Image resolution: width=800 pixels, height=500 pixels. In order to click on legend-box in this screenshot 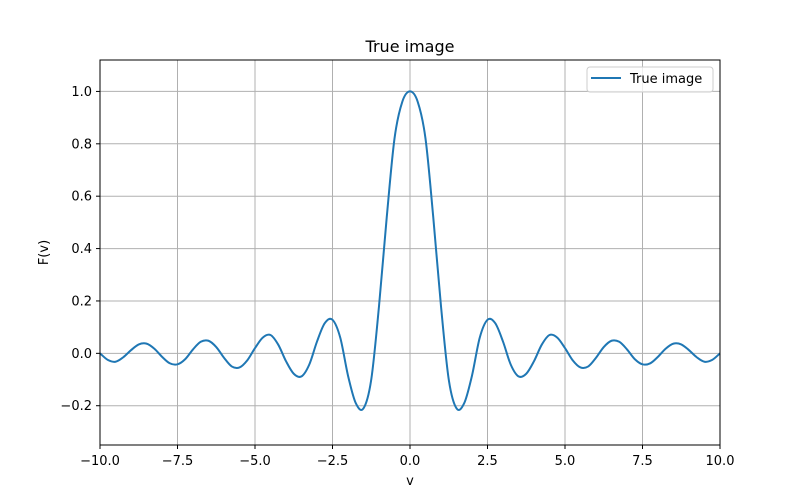, I will do `click(650, 79)`.